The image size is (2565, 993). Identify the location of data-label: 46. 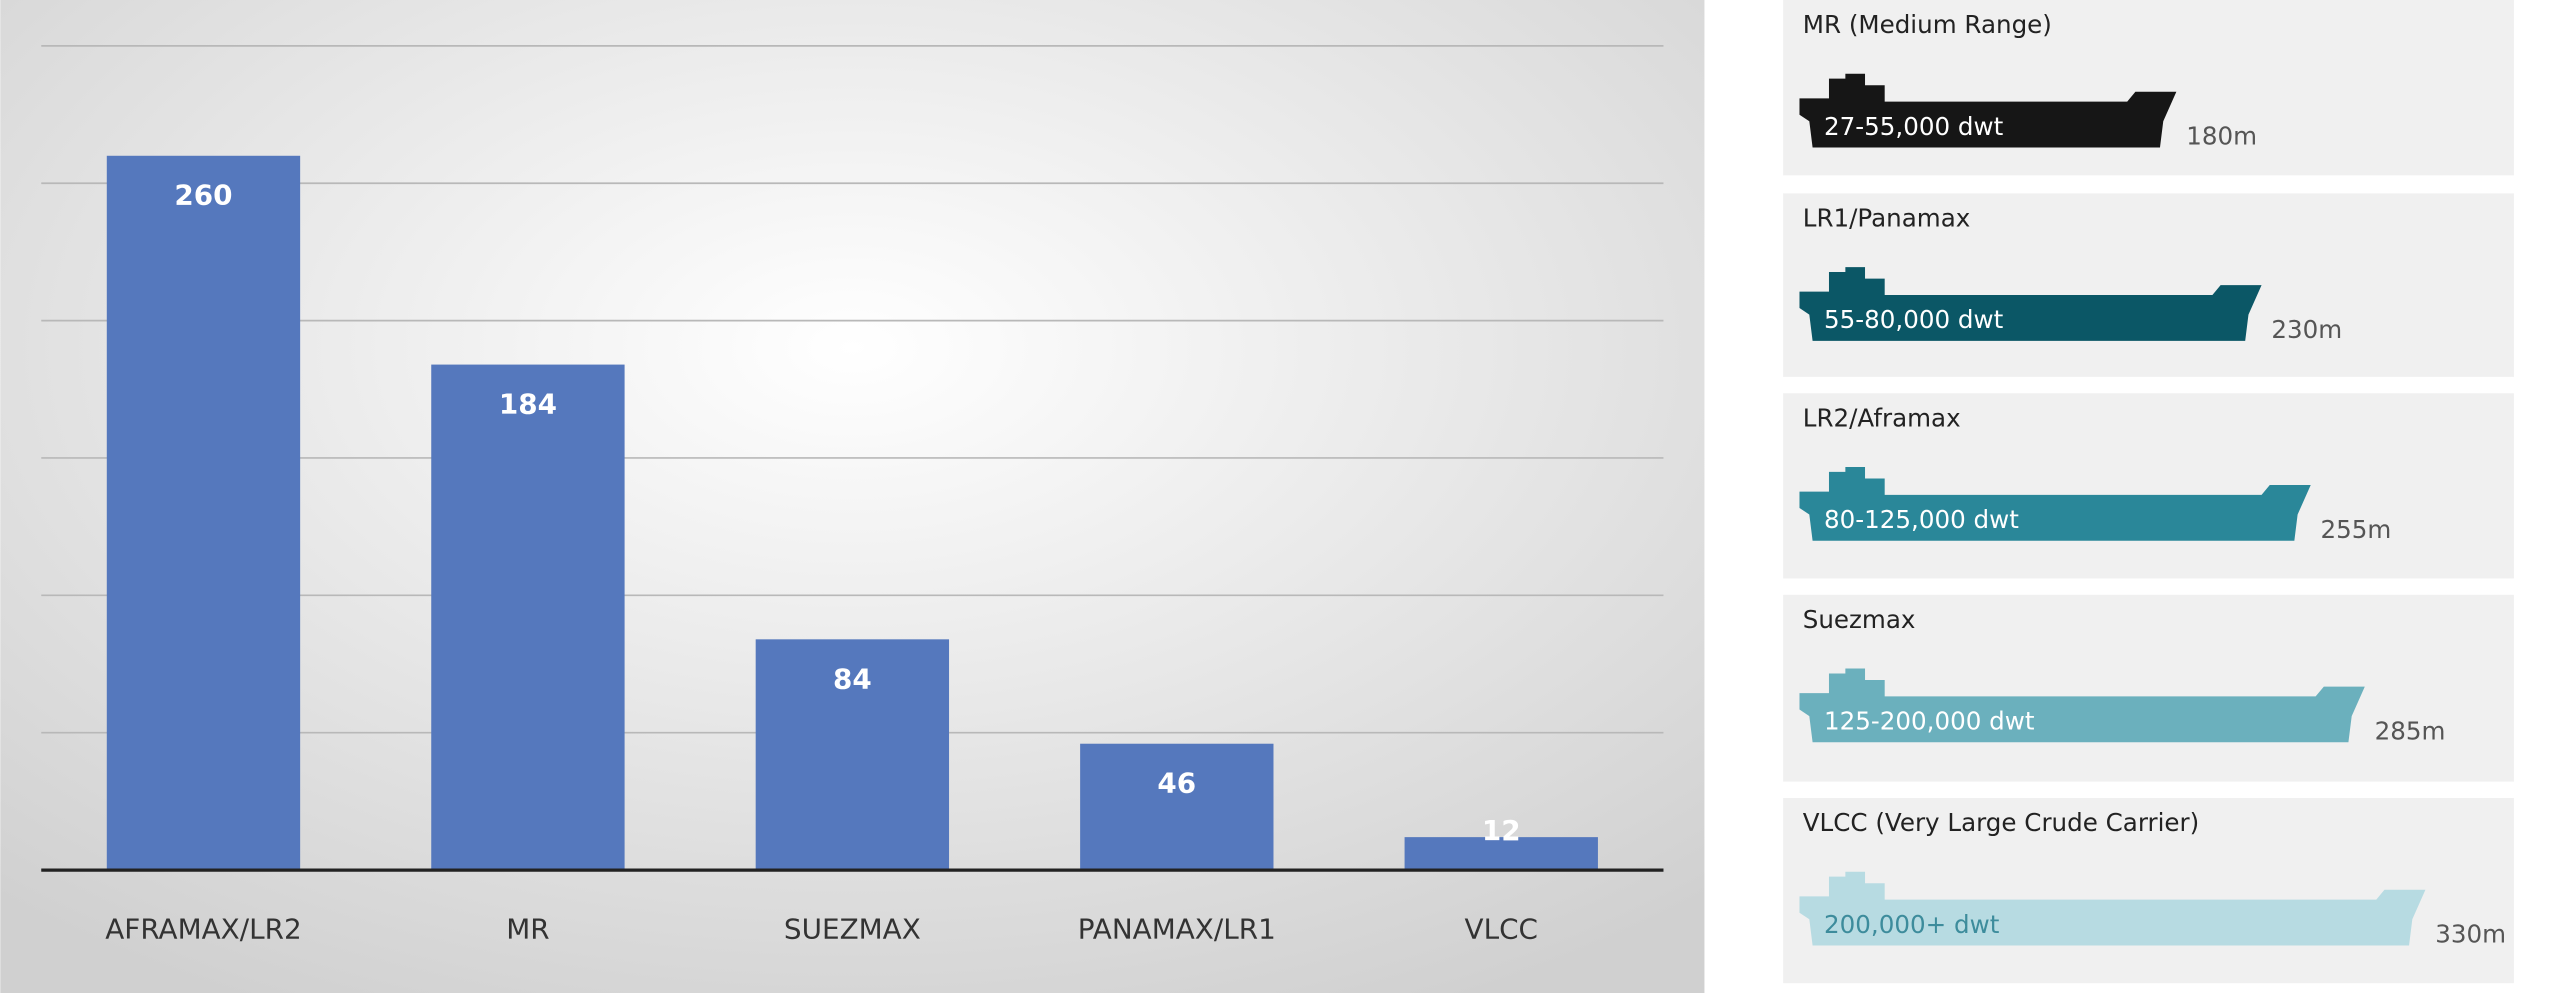
(1176, 783).